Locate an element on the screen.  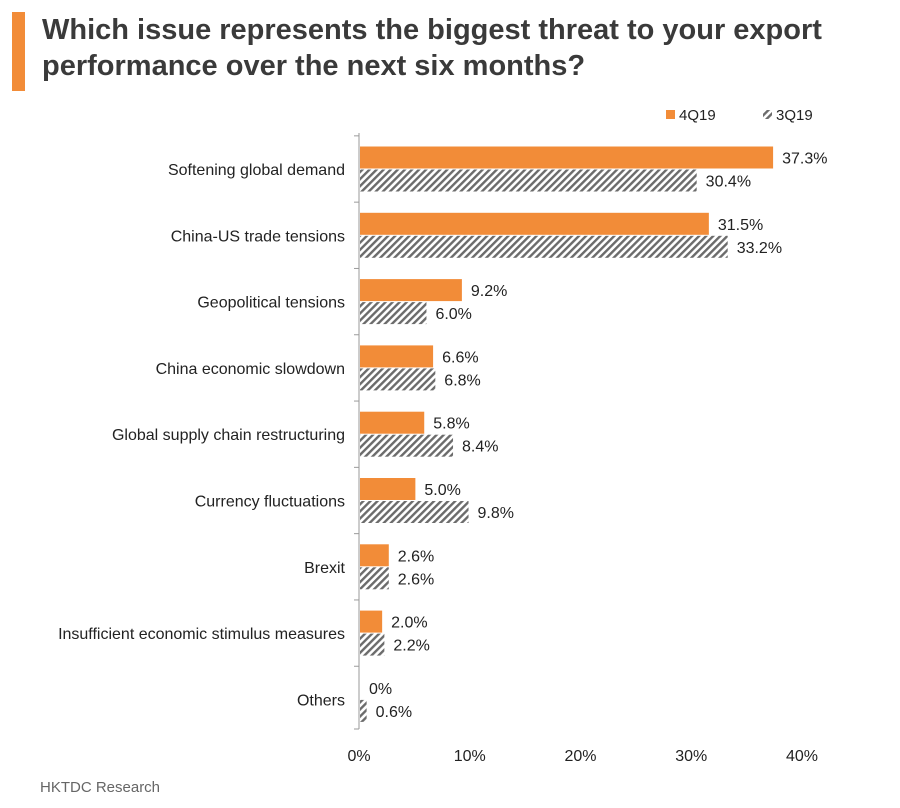
data-label-3q19: 33.2% is located at coordinates (759, 248).